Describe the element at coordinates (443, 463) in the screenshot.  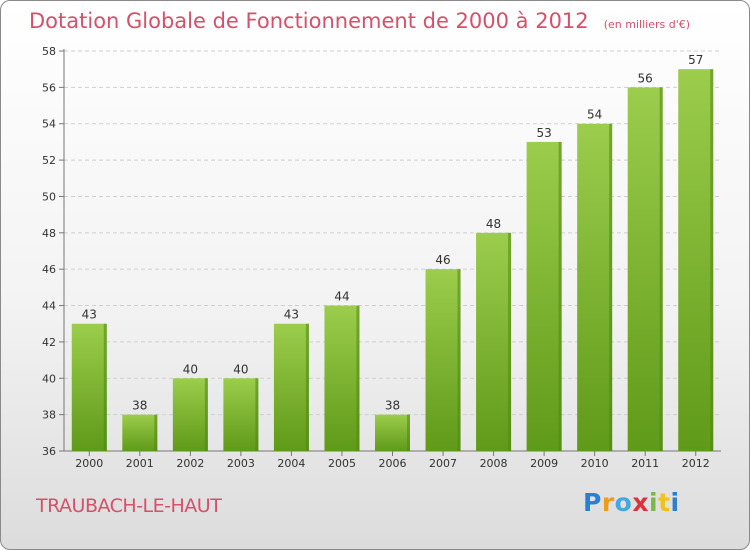
I see `x-tick-label: 2007` at that location.